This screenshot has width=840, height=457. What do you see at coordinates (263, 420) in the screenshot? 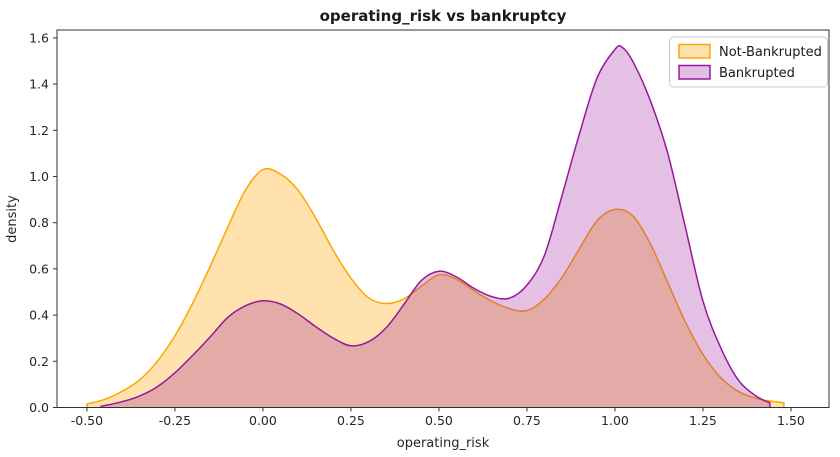
I see `x-tick-0.00-label: 0.00` at bounding box center [263, 420].